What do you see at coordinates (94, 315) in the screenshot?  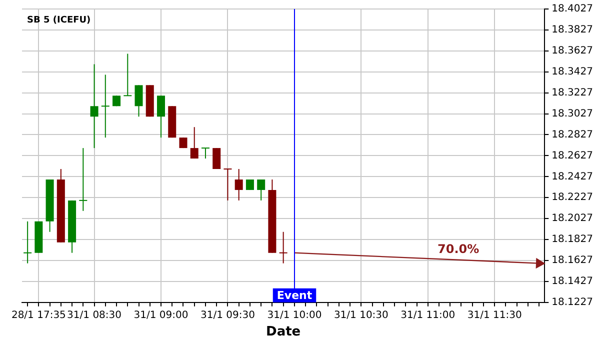 I see `x-tick-label: 31/1 08:30` at bounding box center [94, 315].